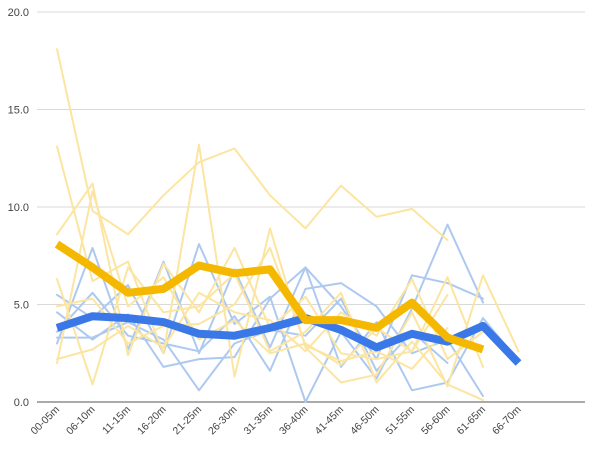  Describe the element at coordinates (400, 420) in the screenshot. I see `x-tick-label: 51-55m` at that location.